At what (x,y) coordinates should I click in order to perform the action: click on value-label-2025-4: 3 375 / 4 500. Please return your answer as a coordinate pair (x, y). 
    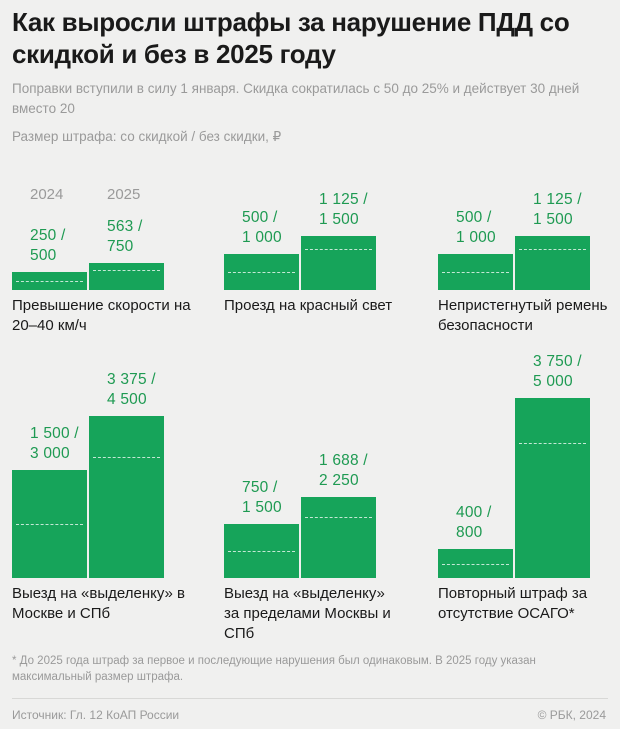
    Looking at the image, I should click on (131, 389).